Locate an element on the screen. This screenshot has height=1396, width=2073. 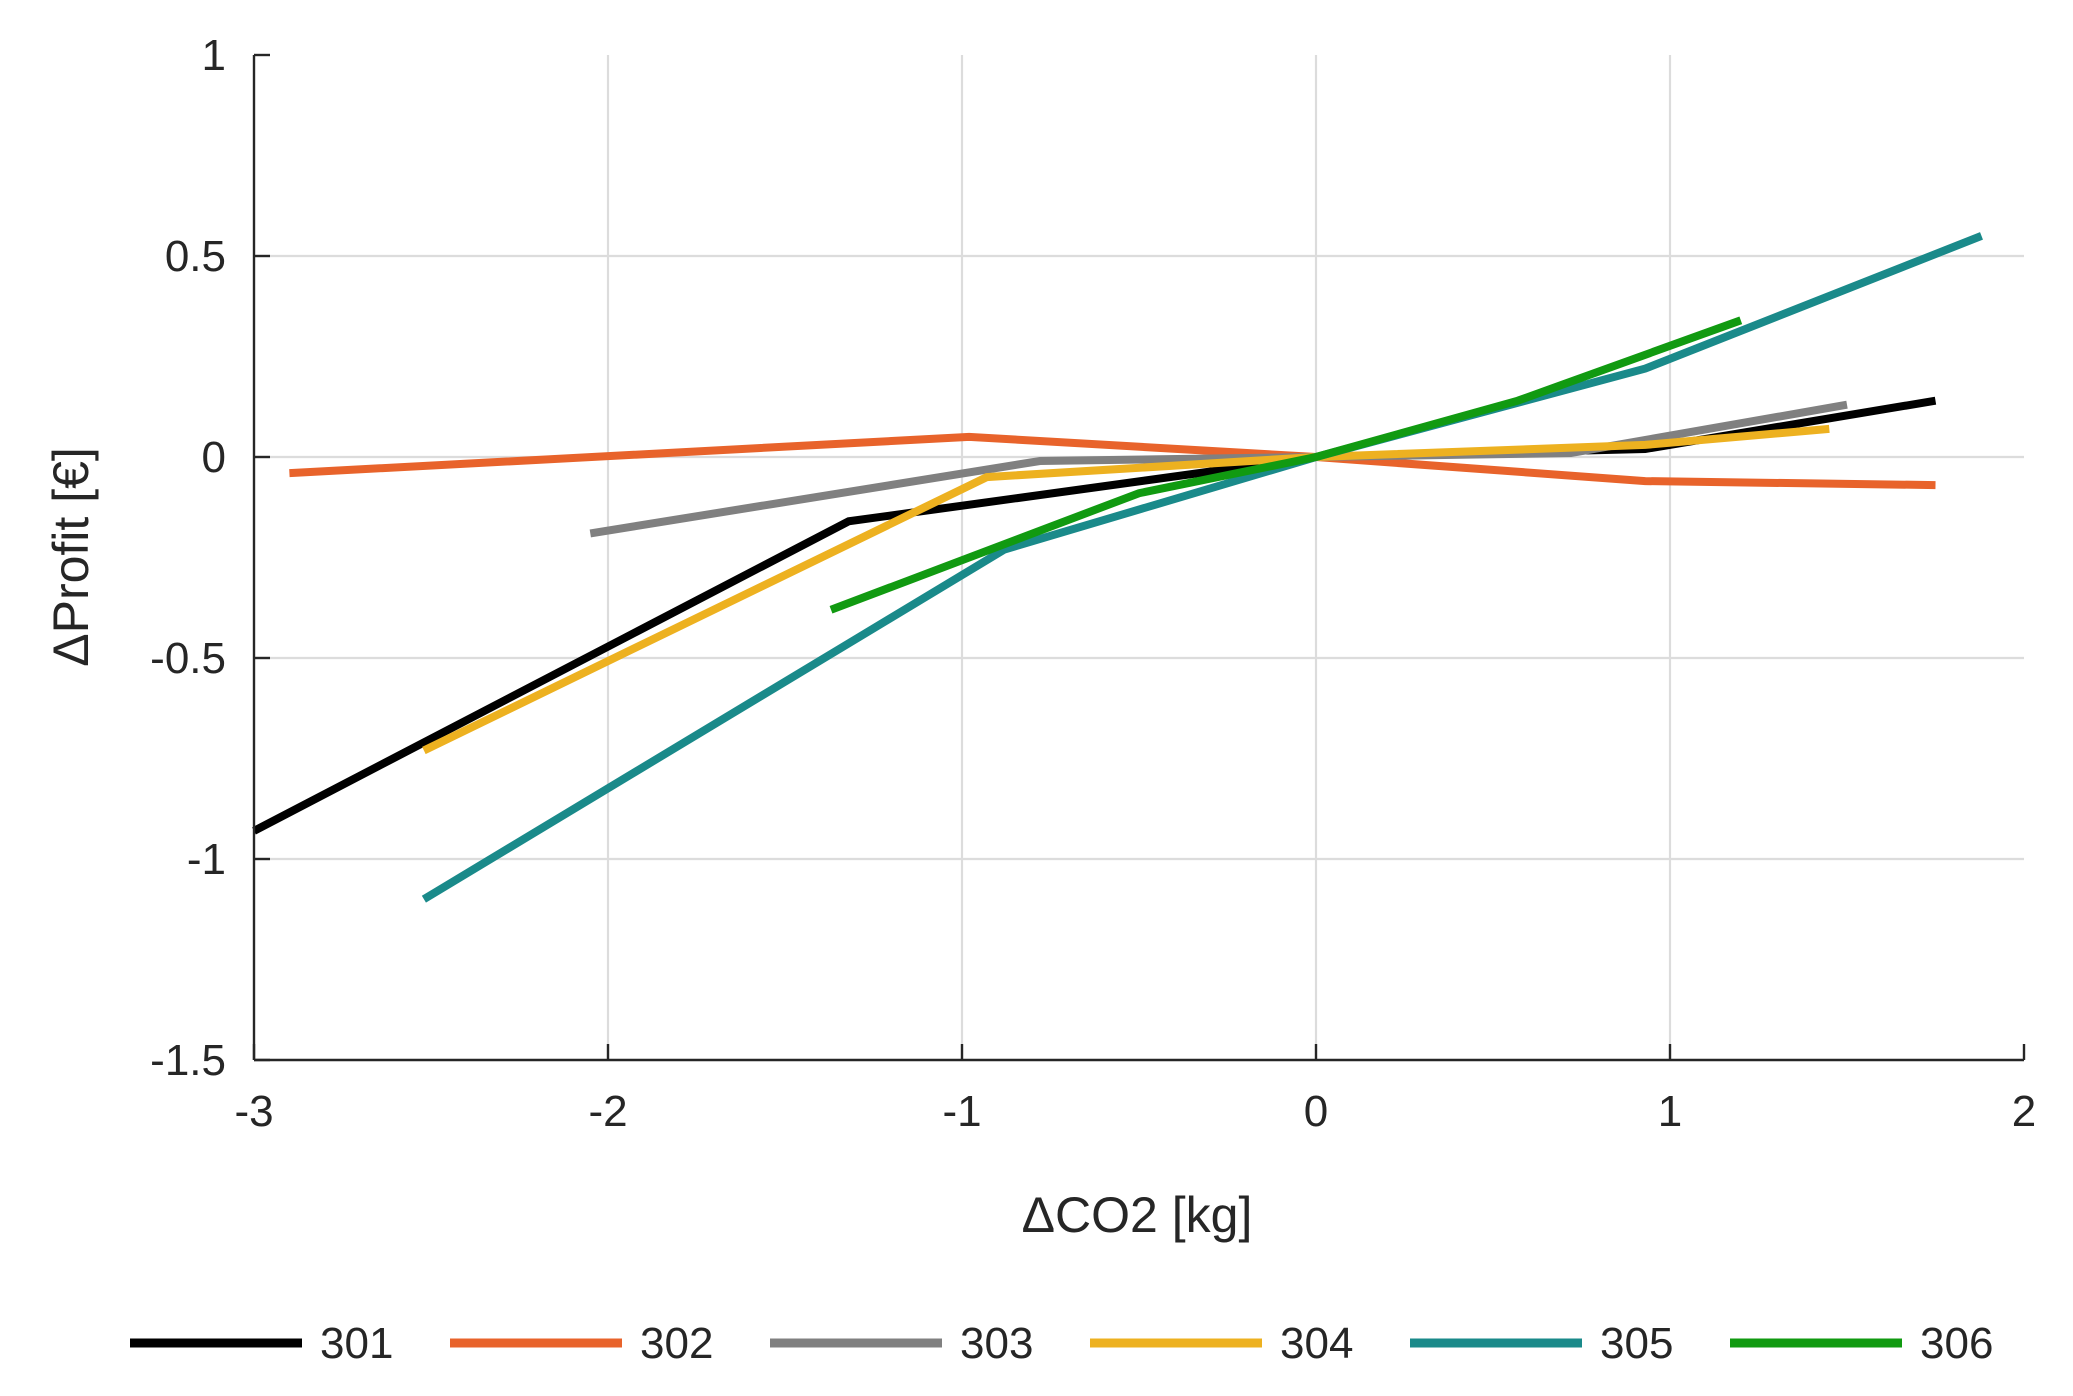
y-tick-label: 1 is located at coordinates (214, 55).